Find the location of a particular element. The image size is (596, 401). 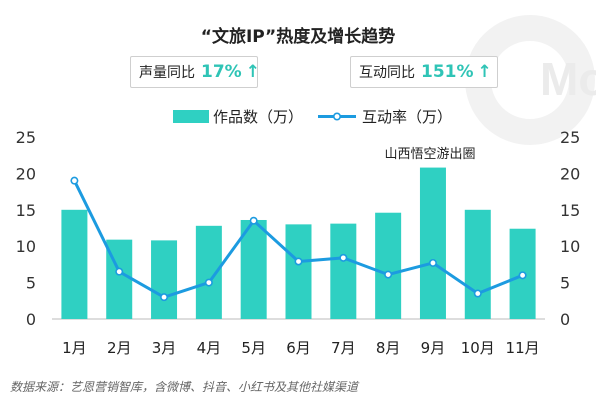

y-tick-label-left: 20 is located at coordinates (26, 173).